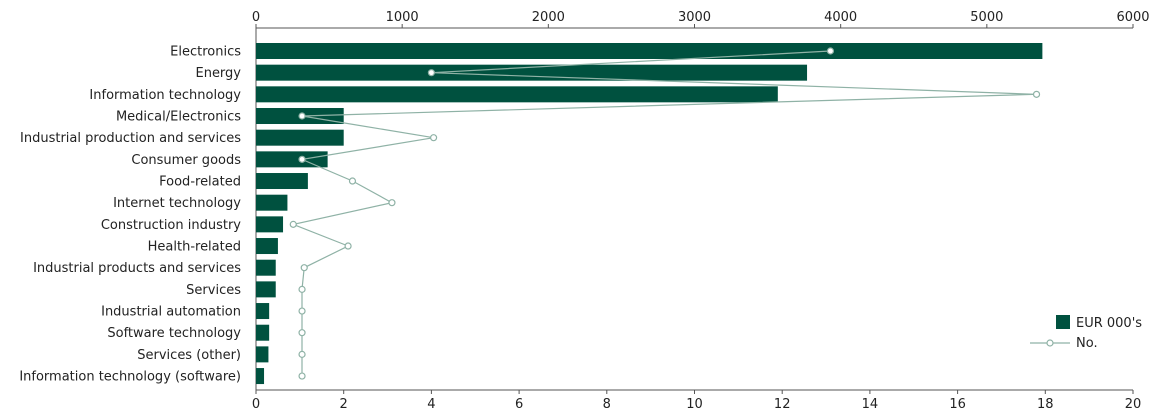 This screenshot has width=1151, height=412. I want to click on legend-line-marker, so click(1050, 343).